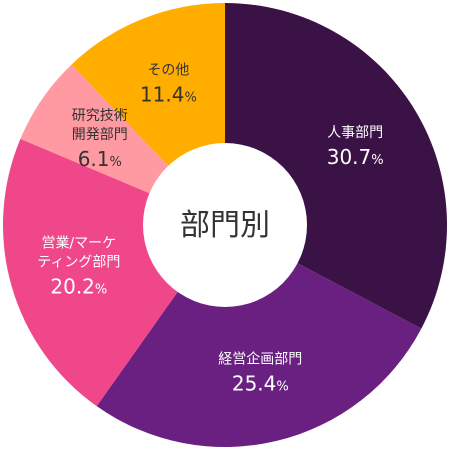 Image resolution: width=450 pixels, height=450 pixels. I want to click on center-title: 部門別, so click(225, 225).